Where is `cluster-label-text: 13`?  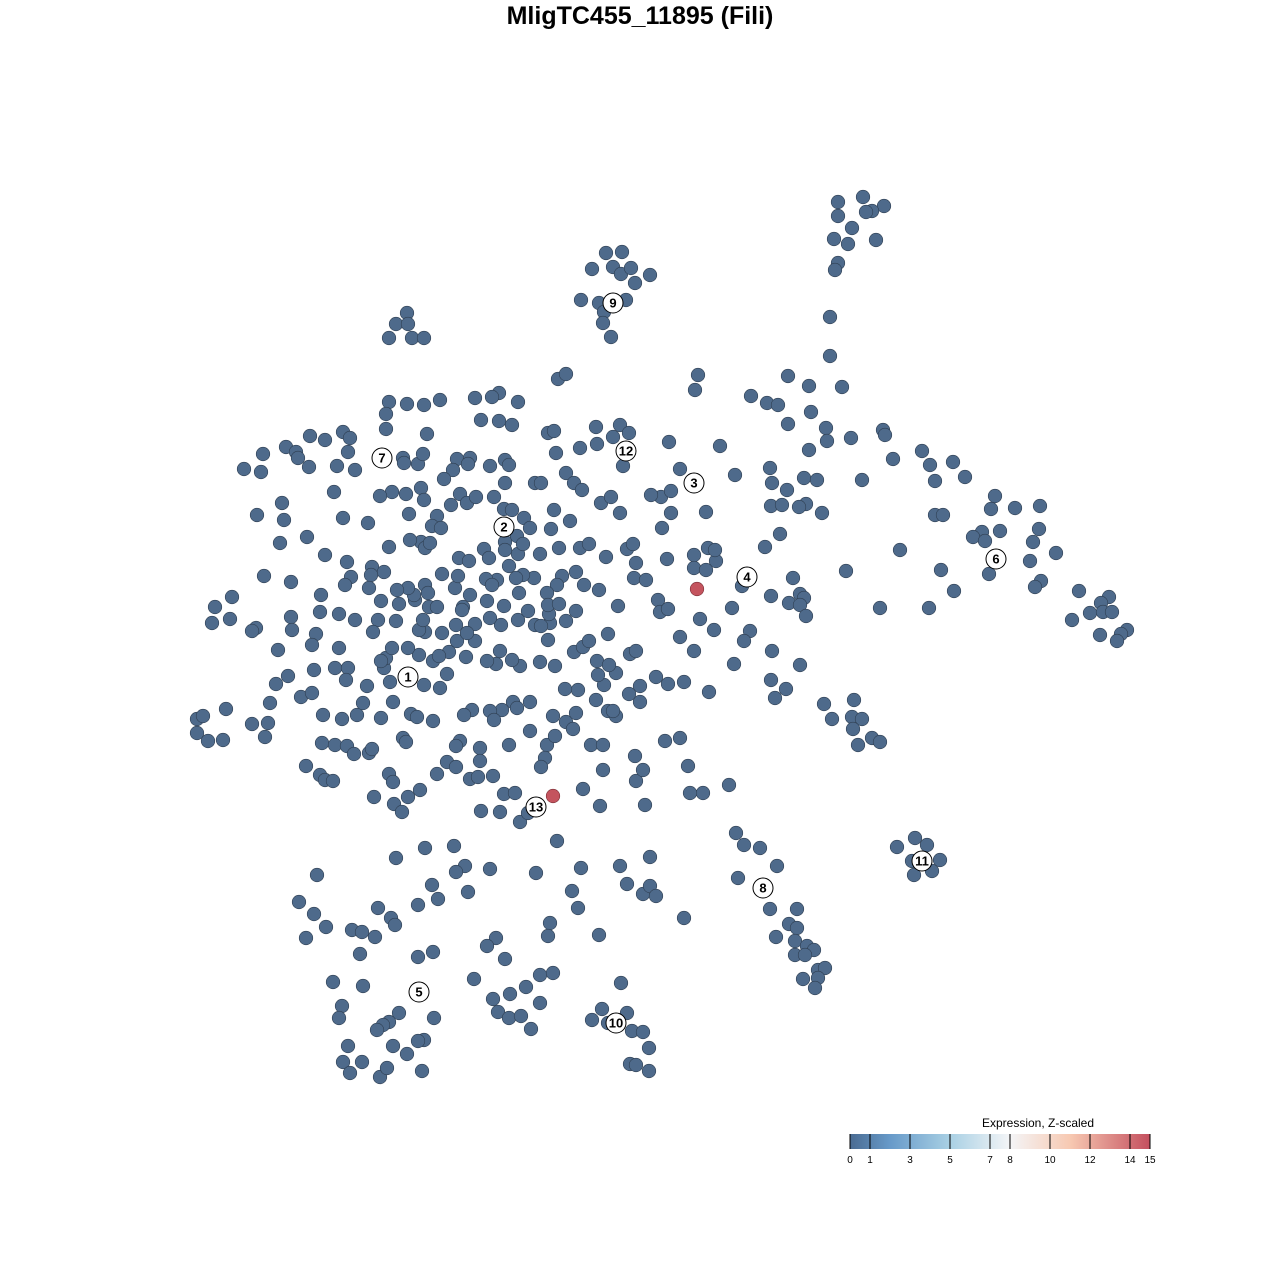
cluster-label-text: 13 is located at coordinates (536, 807).